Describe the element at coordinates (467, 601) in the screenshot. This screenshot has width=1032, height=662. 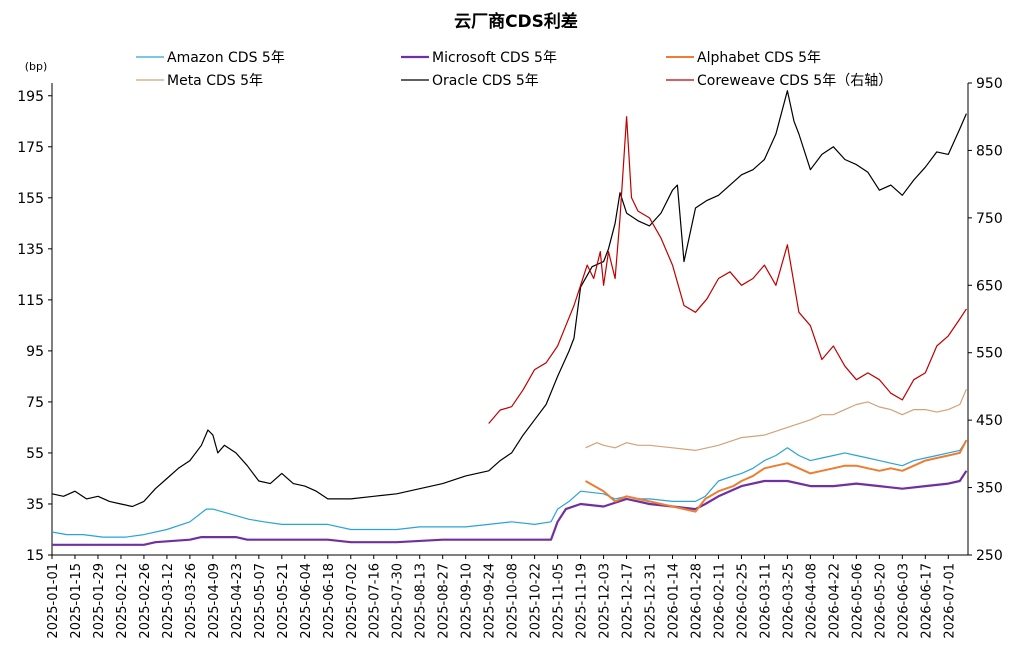
I see `x-tick-label: 2025-09-10` at that location.